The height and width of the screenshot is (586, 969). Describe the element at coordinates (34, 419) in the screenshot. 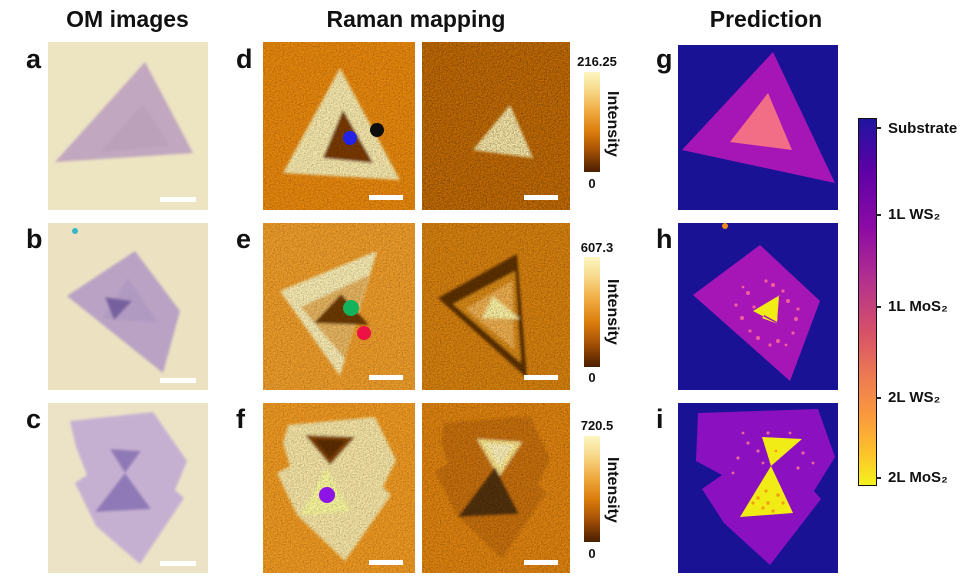

I see `panel-label-c: c` at that location.